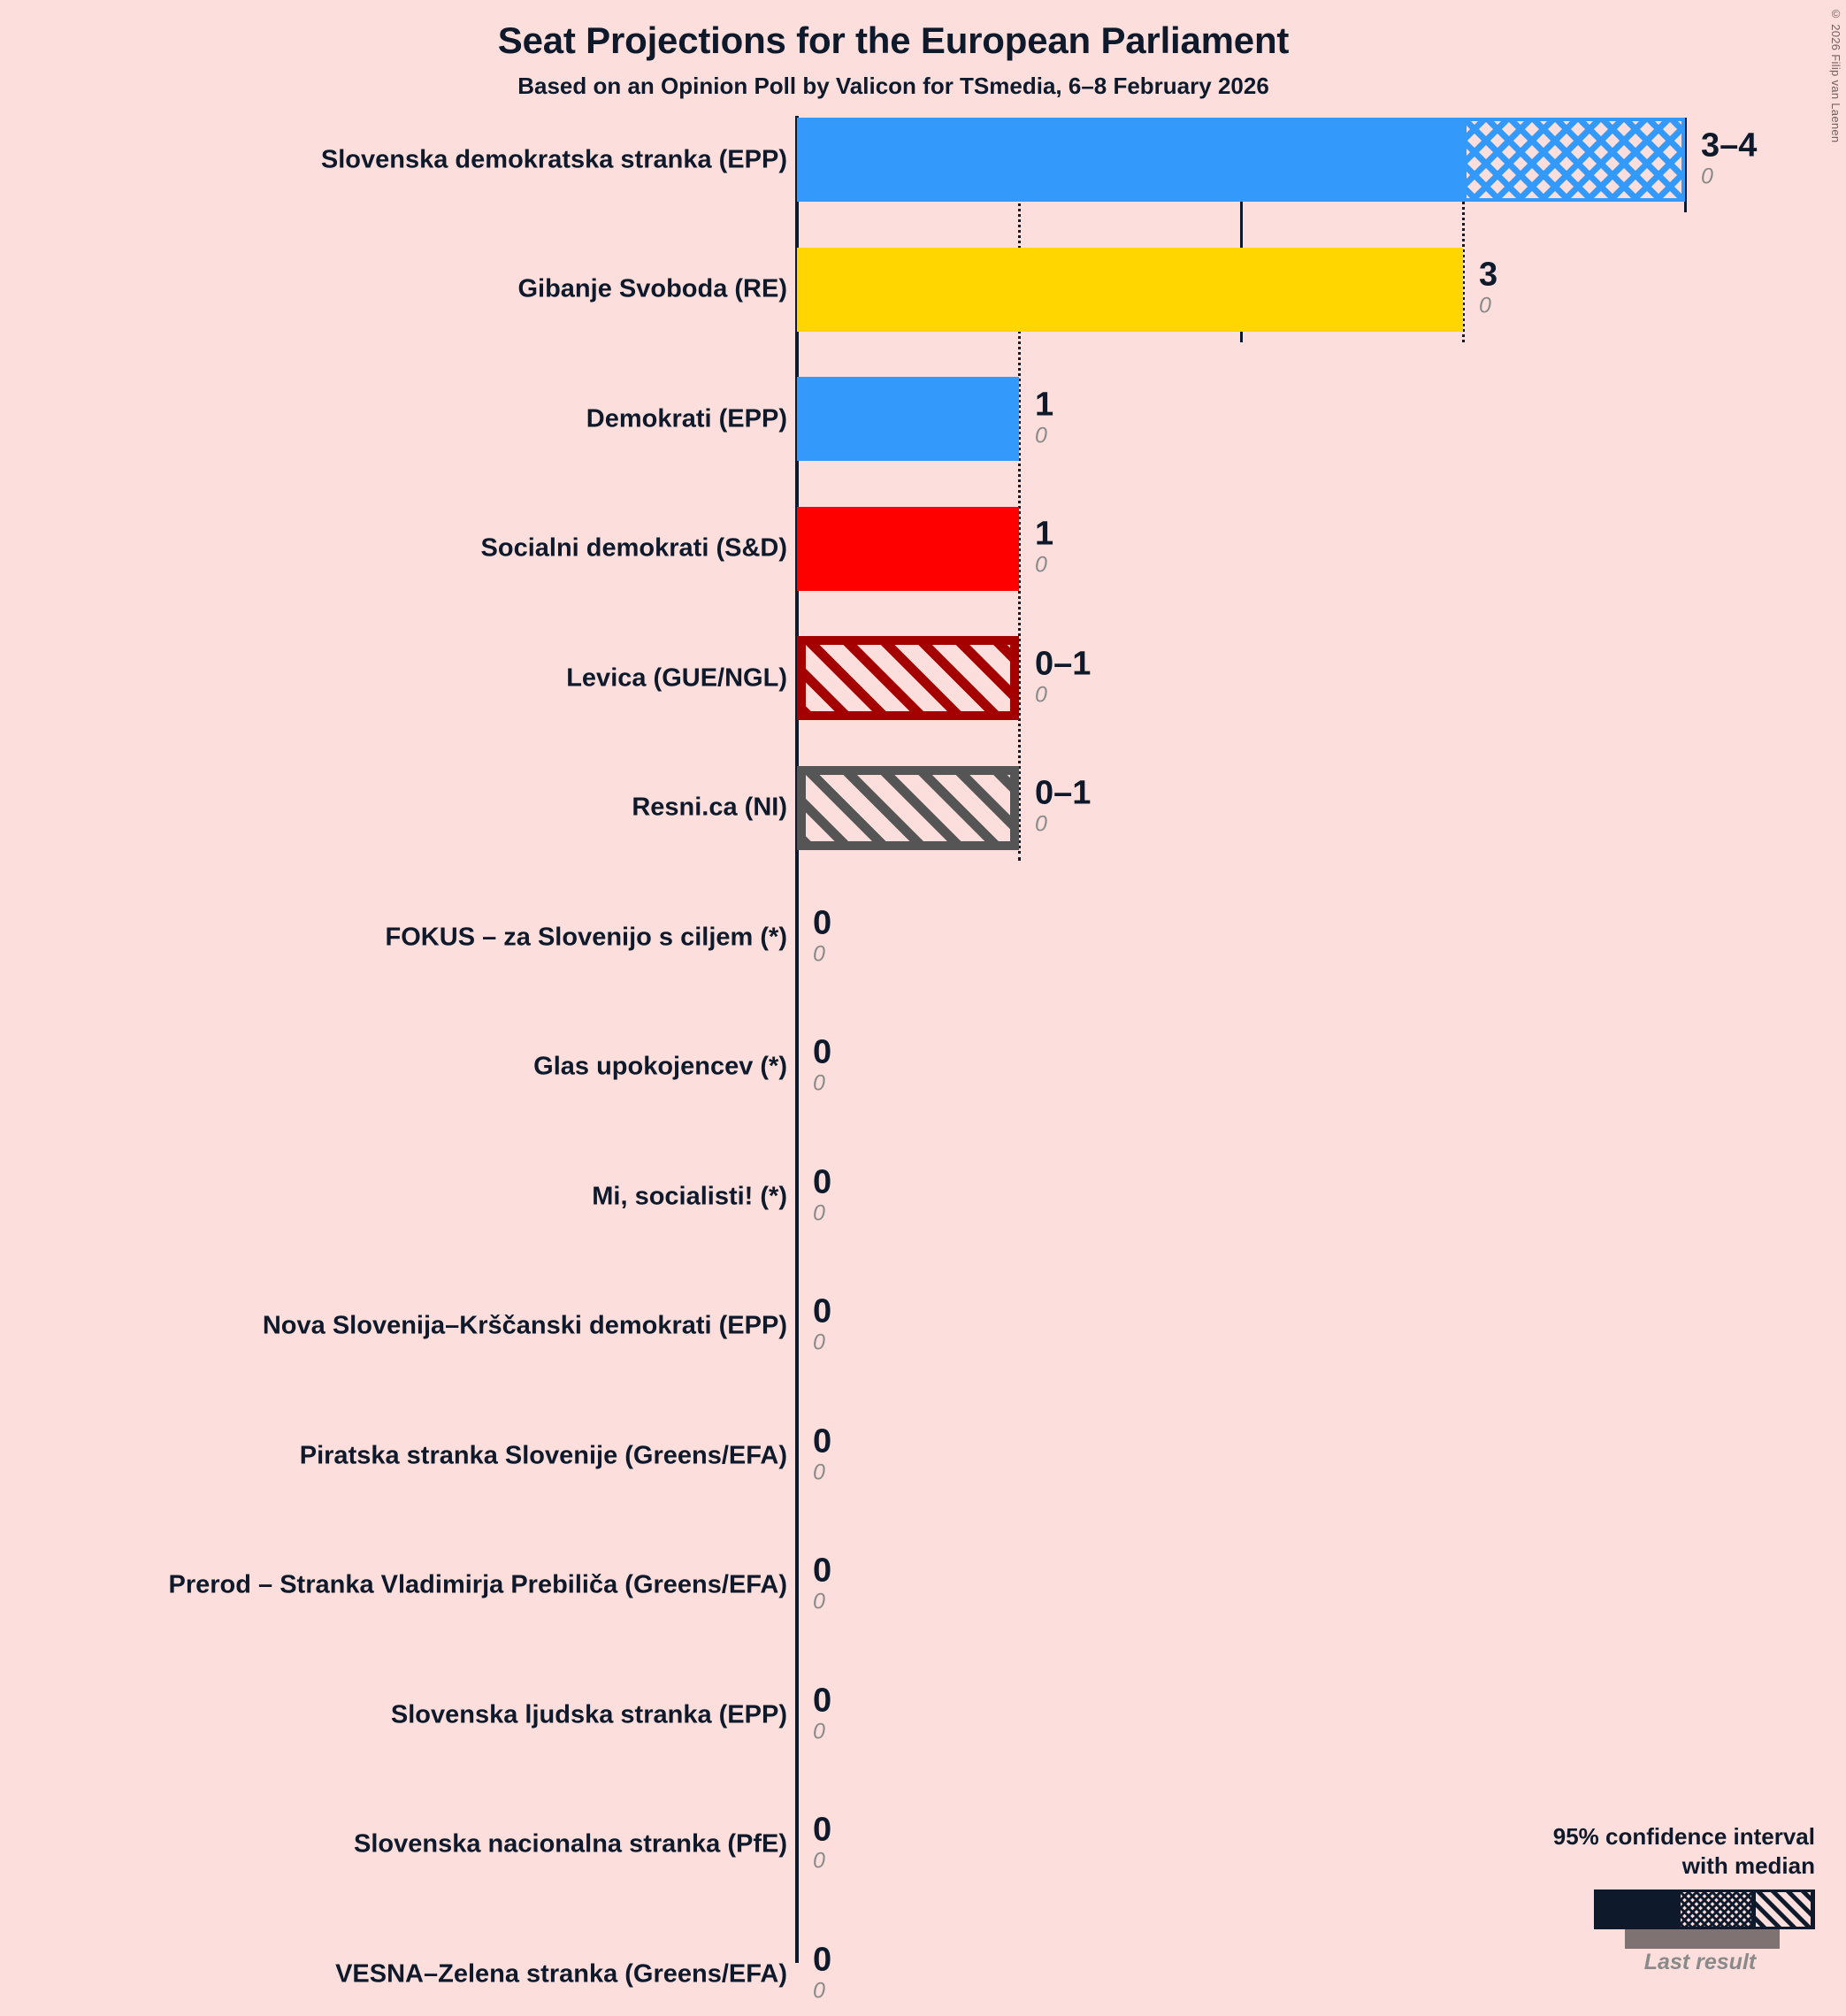 This screenshot has height=2016, width=1846. What do you see at coordinates (524, 1325) in the screenshot?
I see `party-label: Nova Slovenija–Krščanski demokrati (EPP)` at bounding box center [524, 1325].